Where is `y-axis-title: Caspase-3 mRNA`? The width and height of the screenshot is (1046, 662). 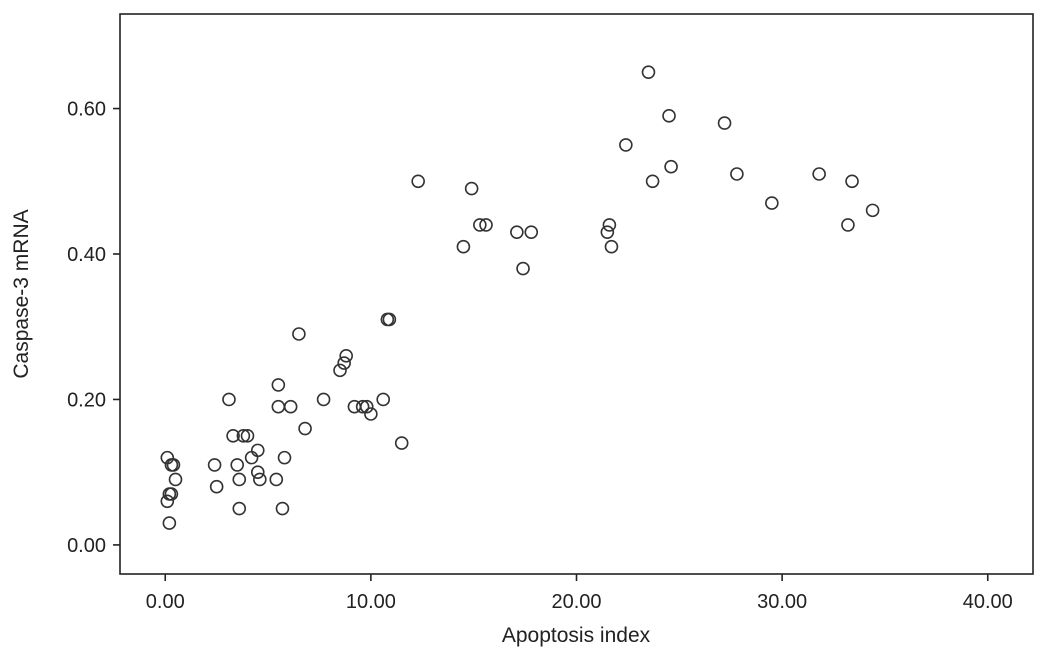
y-axis-title: Caspase-3 mRNA is located at coordinates (21, 293).